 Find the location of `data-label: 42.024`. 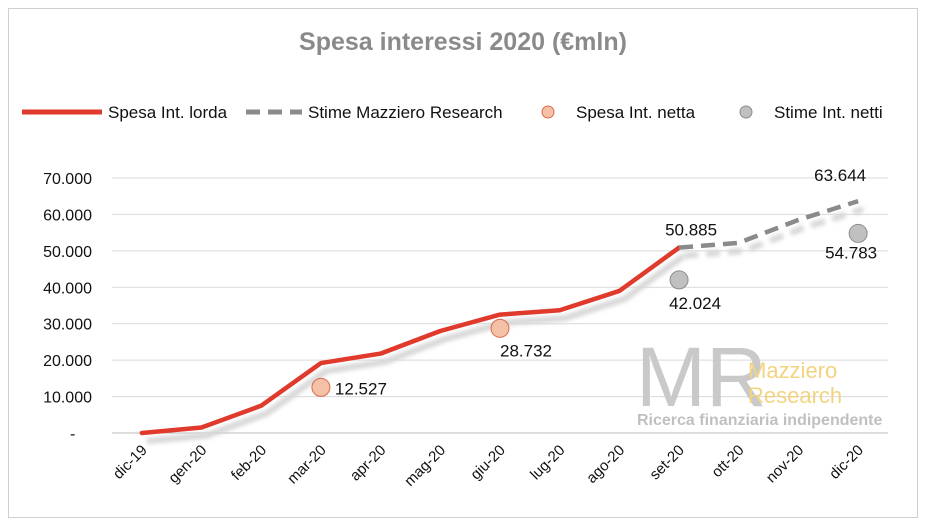

data-label: 42.024 is located at coordinates (695, 303).